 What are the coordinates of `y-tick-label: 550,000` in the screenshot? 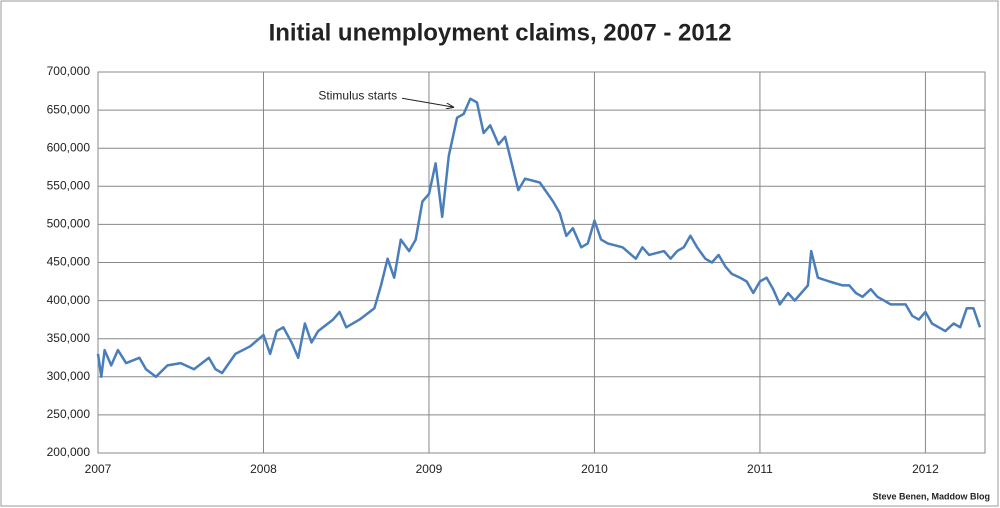 It's located at (69, 185).